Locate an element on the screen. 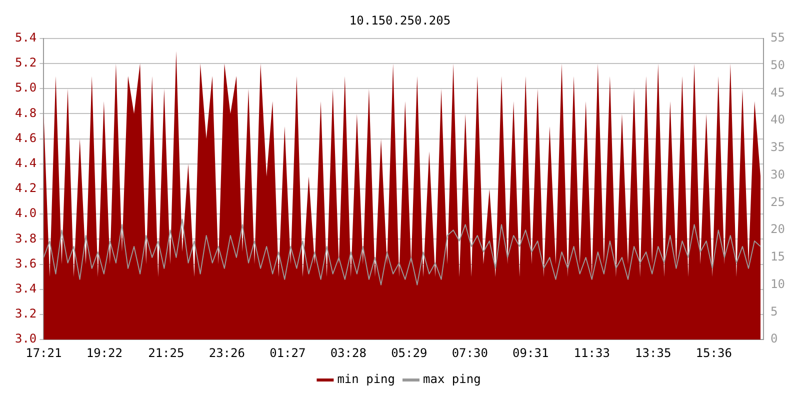 This screenshot has height=400, width=800. x-tick-label: 13:35 is located at coordinates (653, 353).